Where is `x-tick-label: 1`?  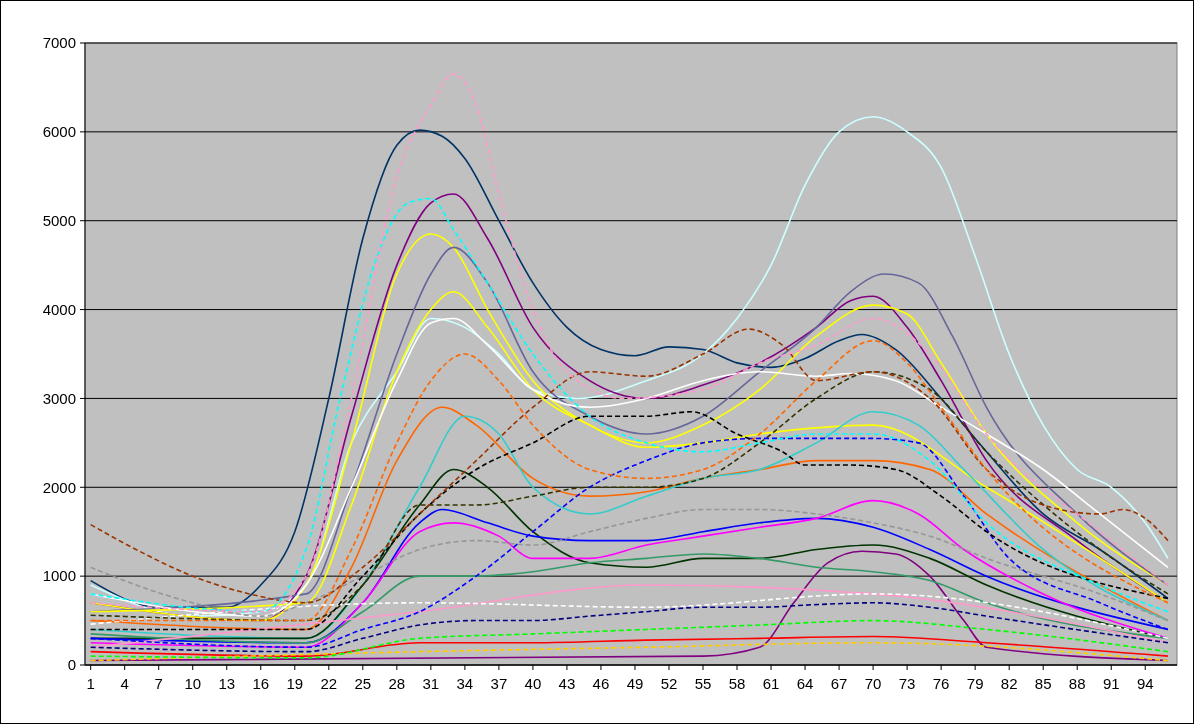
x-tick-label: 1 is located at coordinates (90, 683).